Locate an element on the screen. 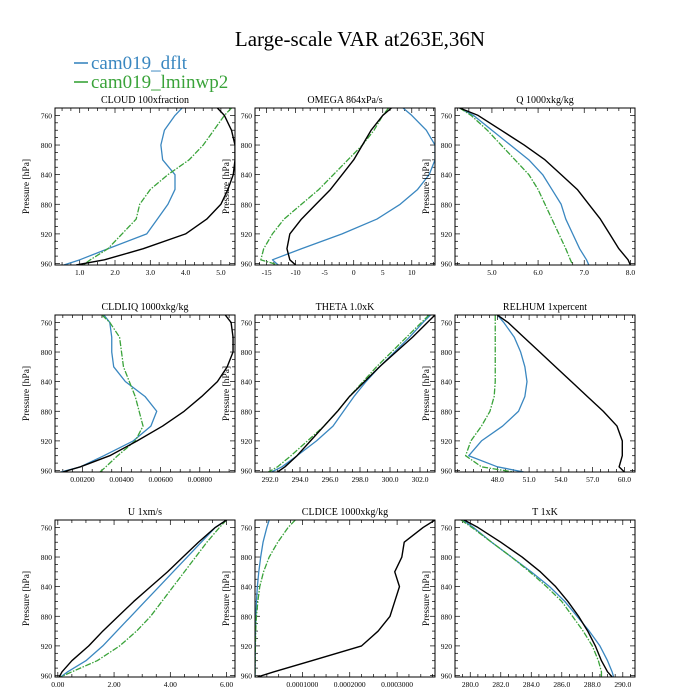 This screenshot has height=700, width=700. x-tick-label: 0.0003000 is located at coordinates (397, 684).